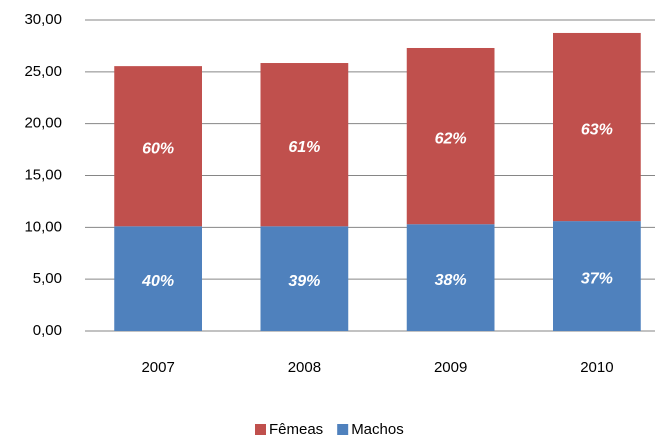 The image size is (663, 437). What do you see at coordinates (596, 367) in the screenshot?
I see `x-tick-label: 2010` at bounding box center [596, 367].